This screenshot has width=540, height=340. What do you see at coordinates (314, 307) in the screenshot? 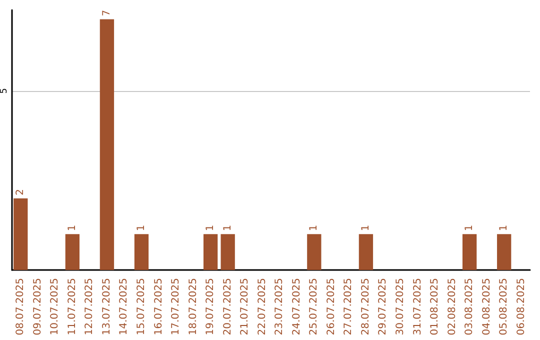
I see `x-tick-label: 25.07.2025` at bounding box center [314, 307].